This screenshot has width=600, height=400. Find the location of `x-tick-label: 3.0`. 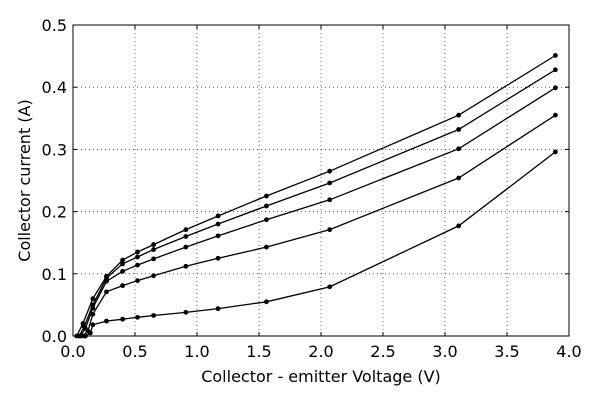

x-tick-label: 3.0 is located at coordinates (444, 351).